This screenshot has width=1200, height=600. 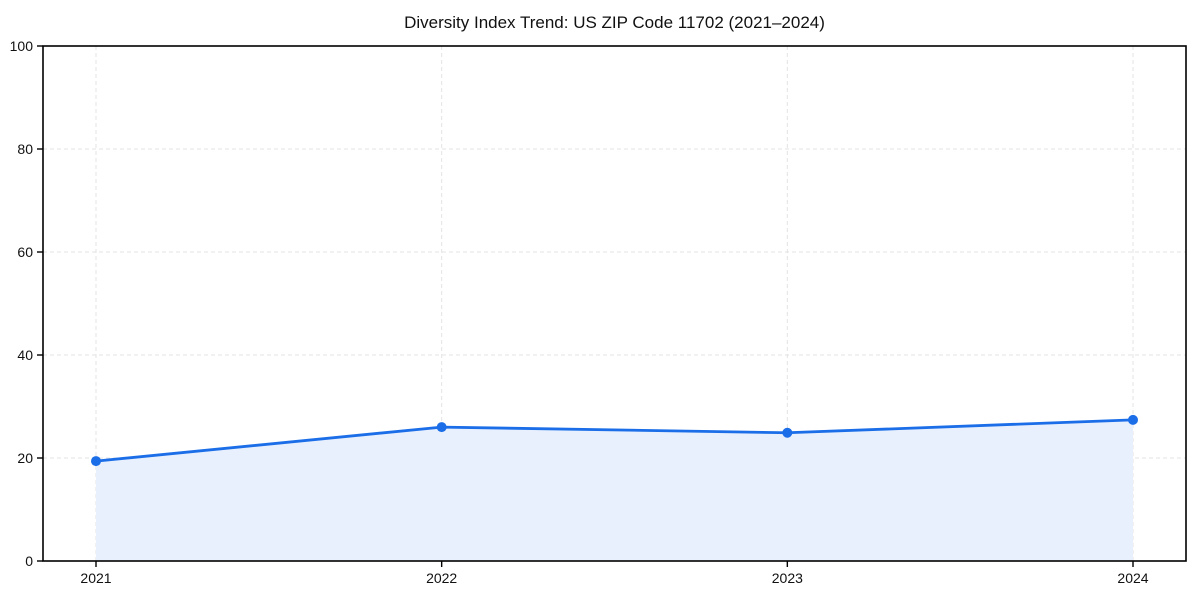 I want to click on data-point-marker-2022, so click(x=441, y=427).